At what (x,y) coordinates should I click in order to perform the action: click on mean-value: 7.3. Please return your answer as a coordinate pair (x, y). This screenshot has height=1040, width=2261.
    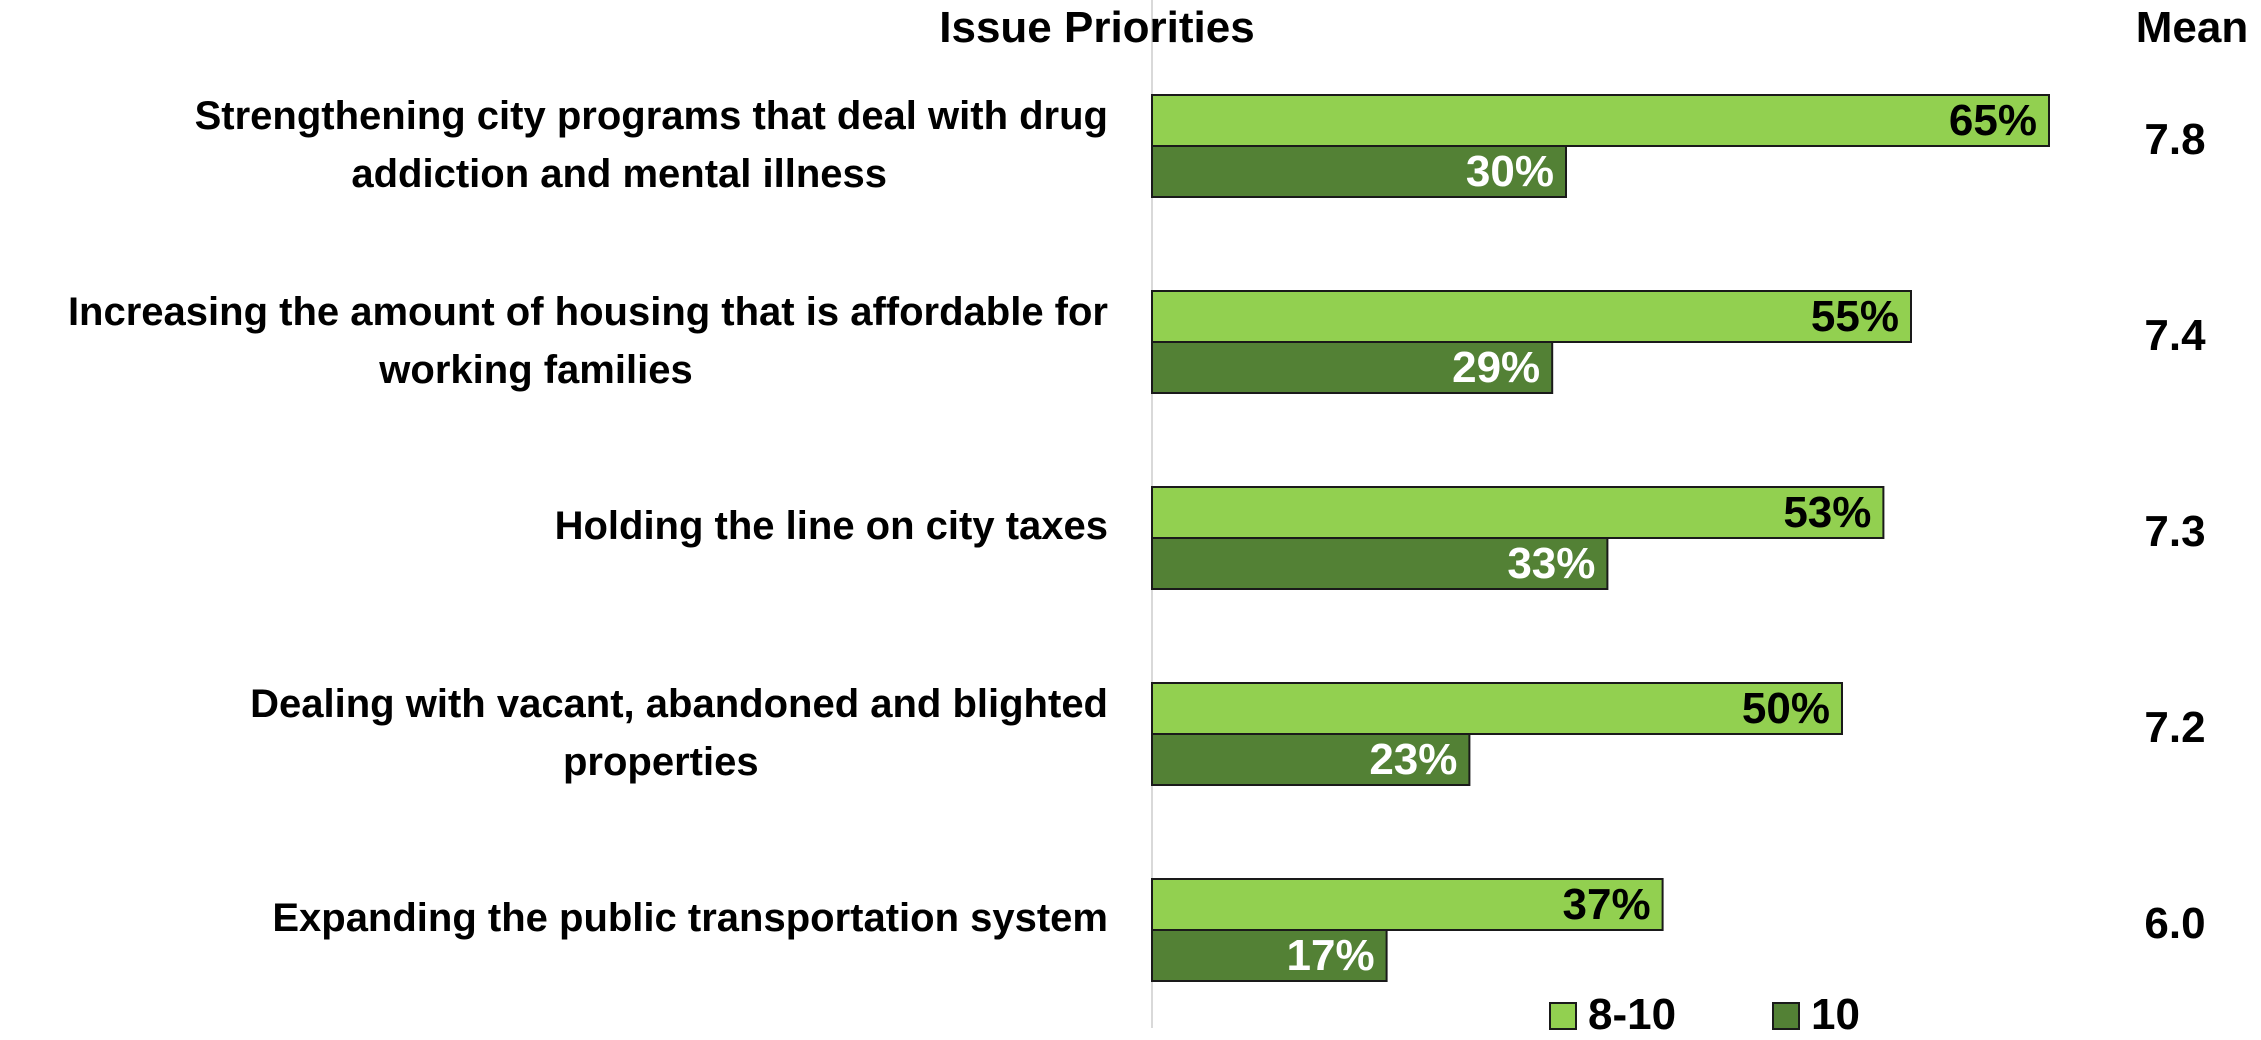
    Looking at the image, I should click on (2174, 531).